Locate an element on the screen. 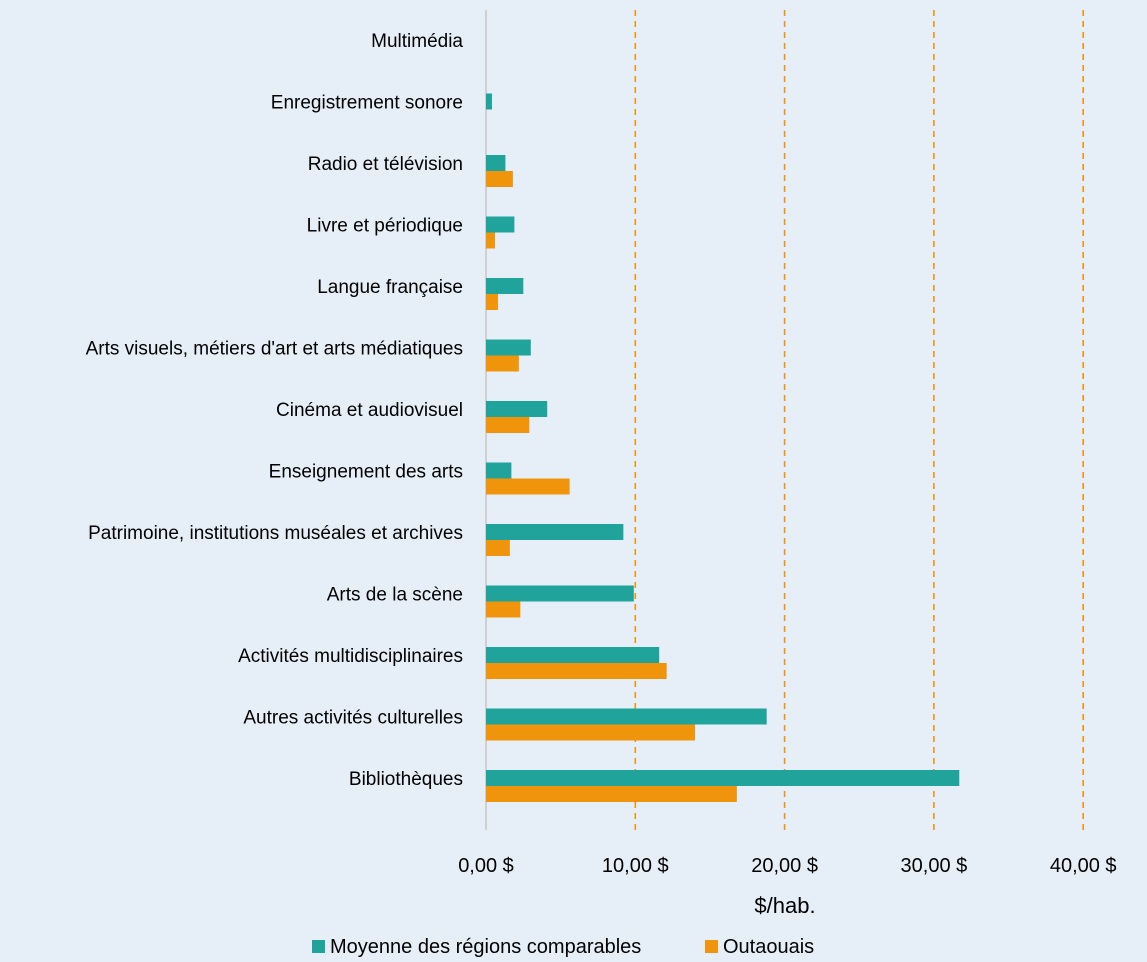  x-tick-label: 30,00 $ is located at coordinates (934, 866).